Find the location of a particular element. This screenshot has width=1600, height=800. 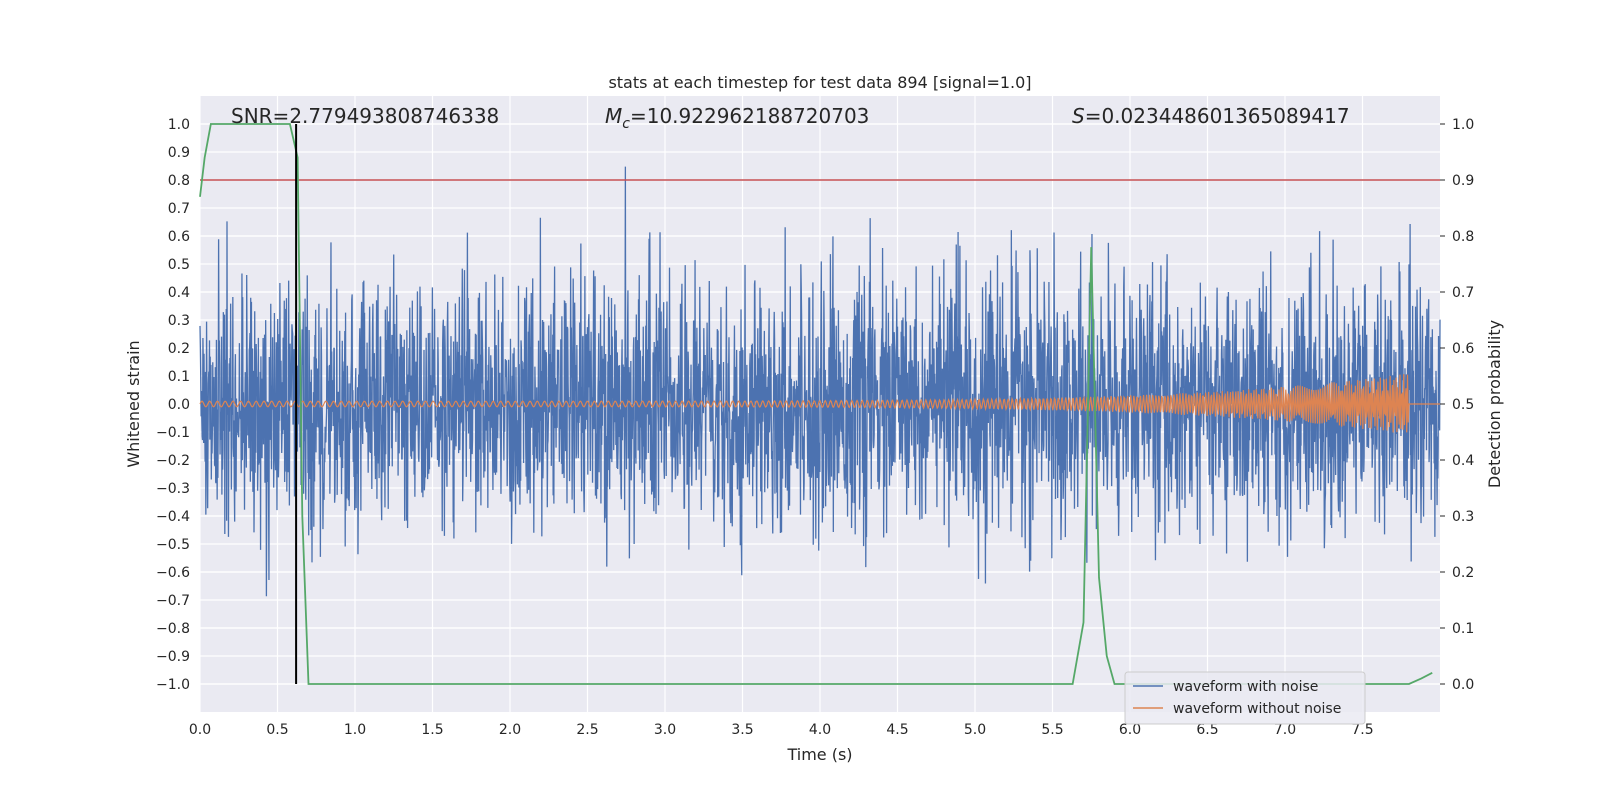

y-tick-label: 0.0 is located at coordinates (179, 405).